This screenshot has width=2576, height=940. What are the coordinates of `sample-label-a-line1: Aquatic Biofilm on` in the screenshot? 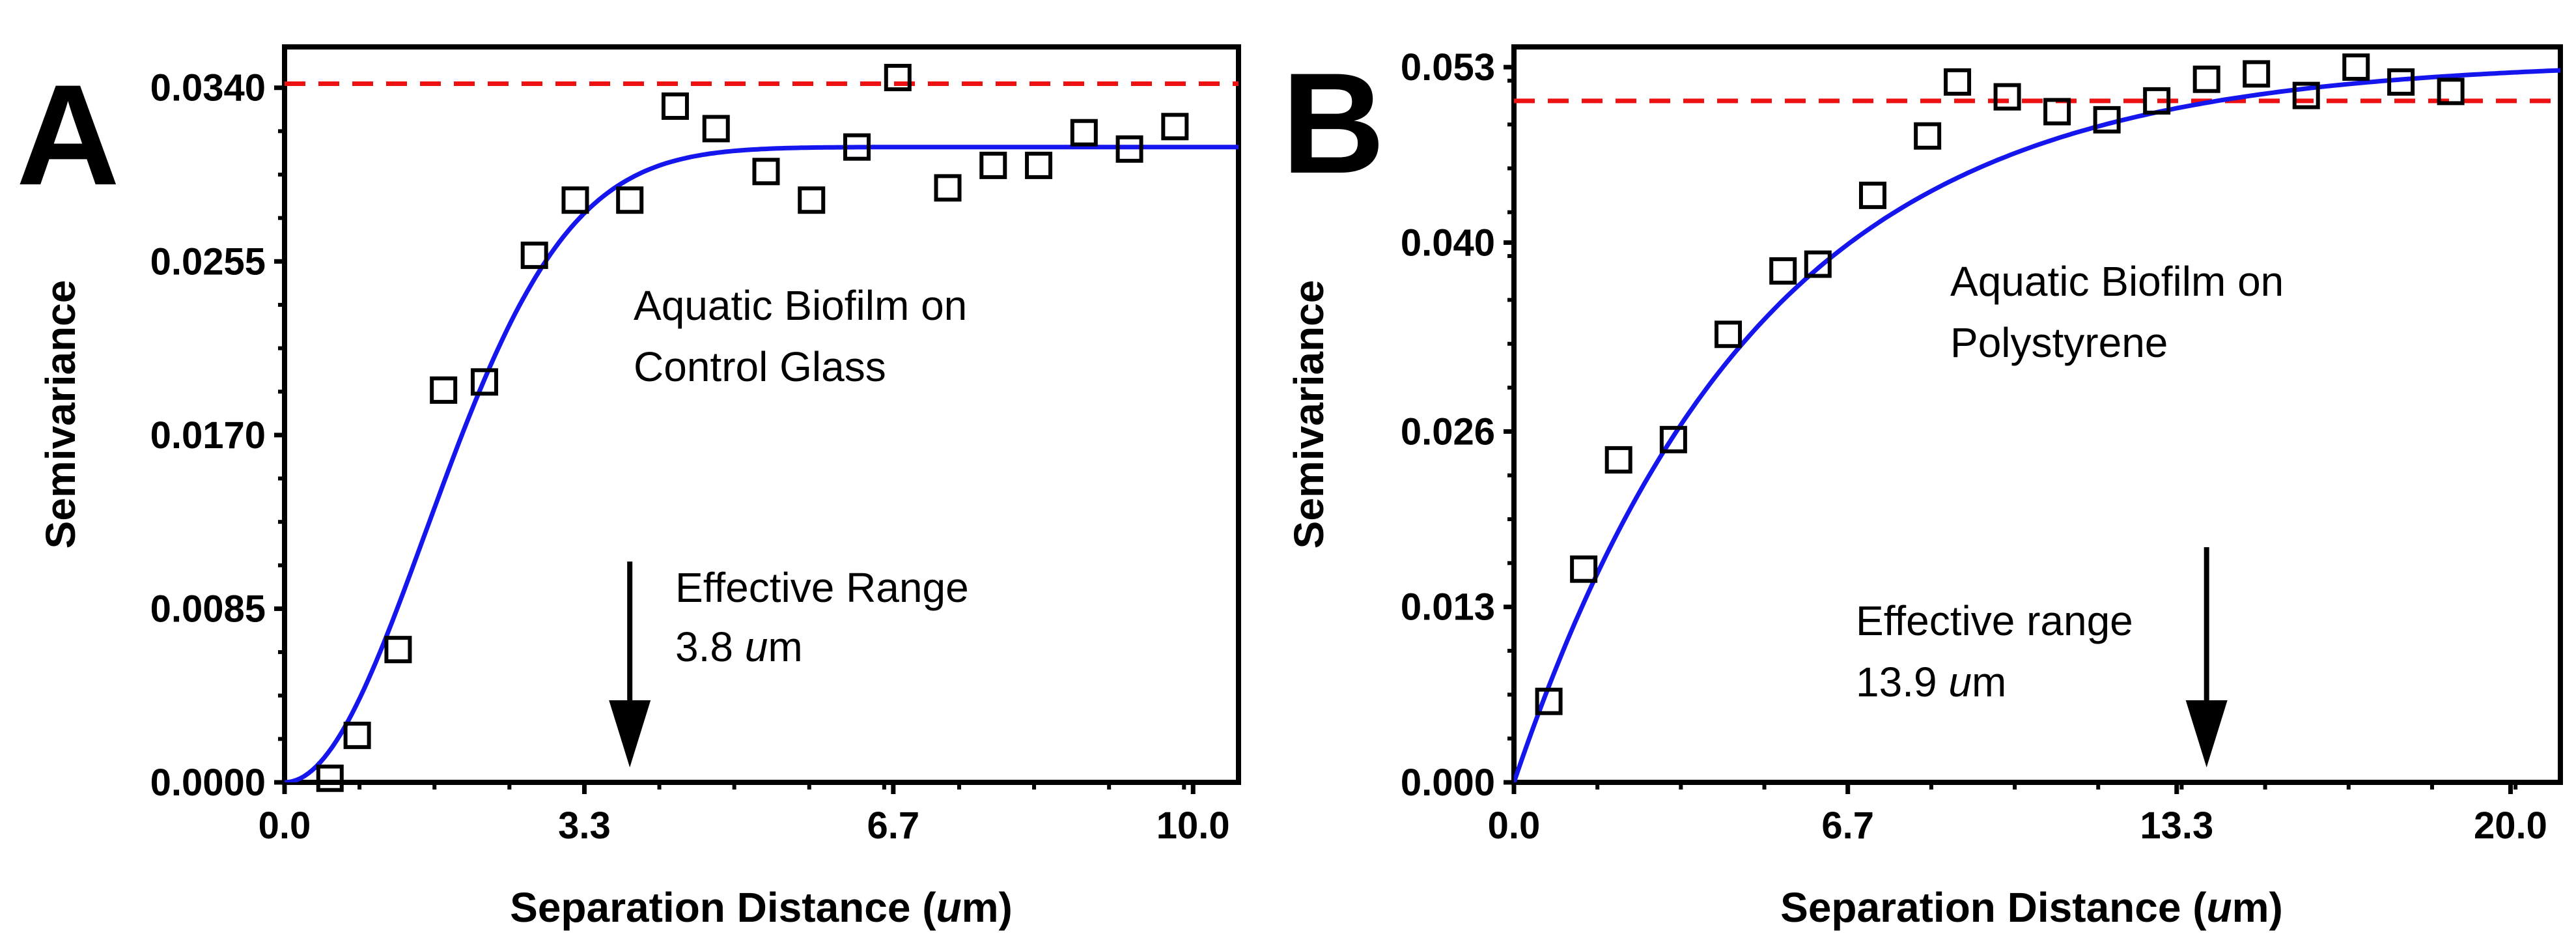 It's located at (801, 305).